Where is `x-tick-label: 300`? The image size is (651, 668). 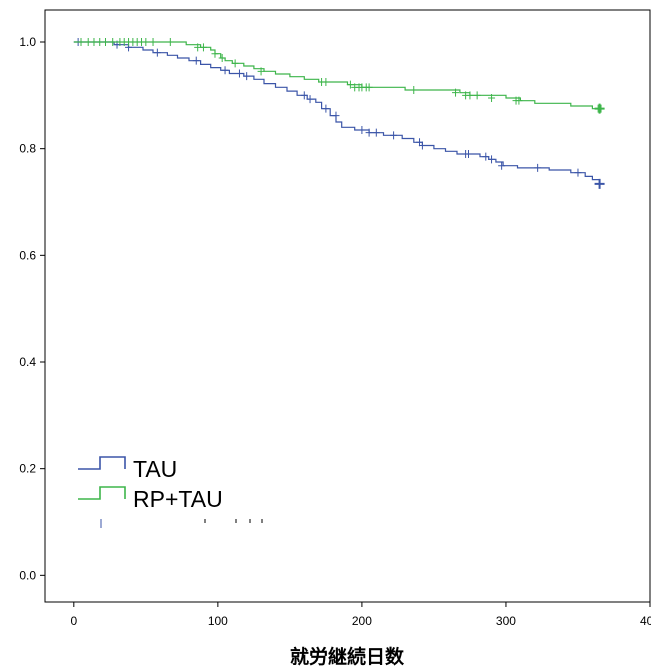
x-tick-label: 300 is located at coordinates (506, 621).